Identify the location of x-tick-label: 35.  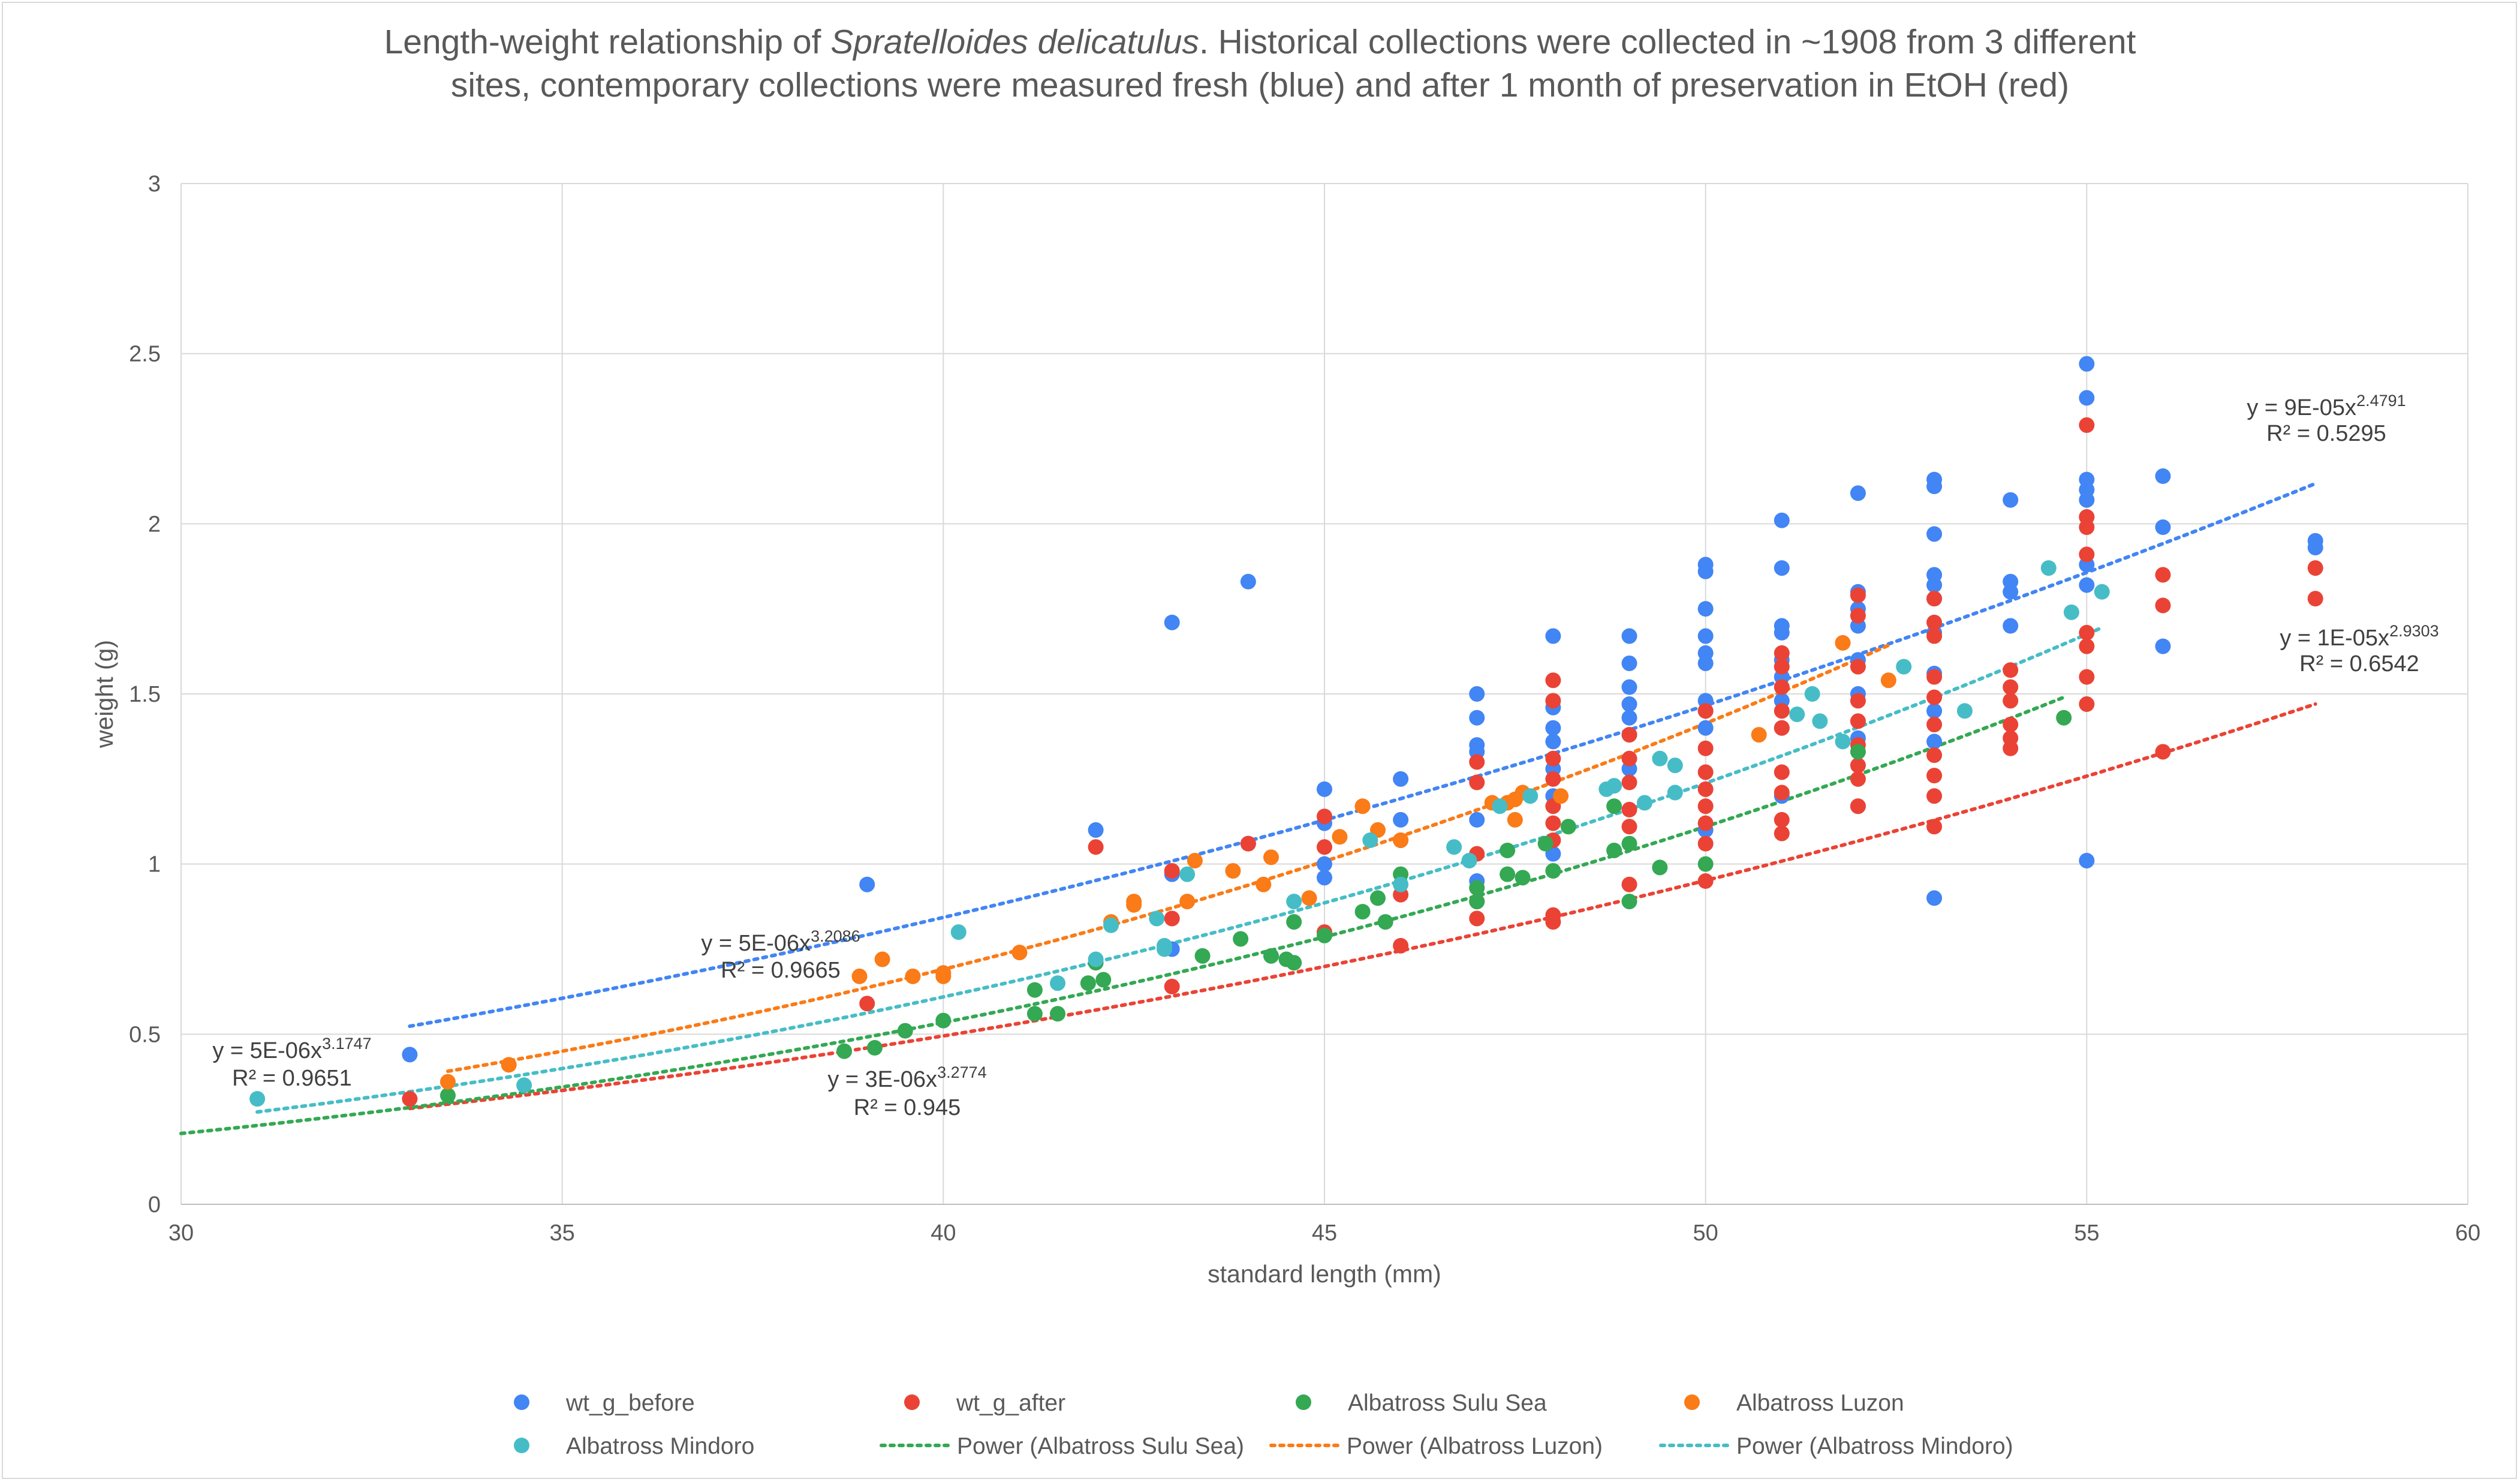
(562, 1233).